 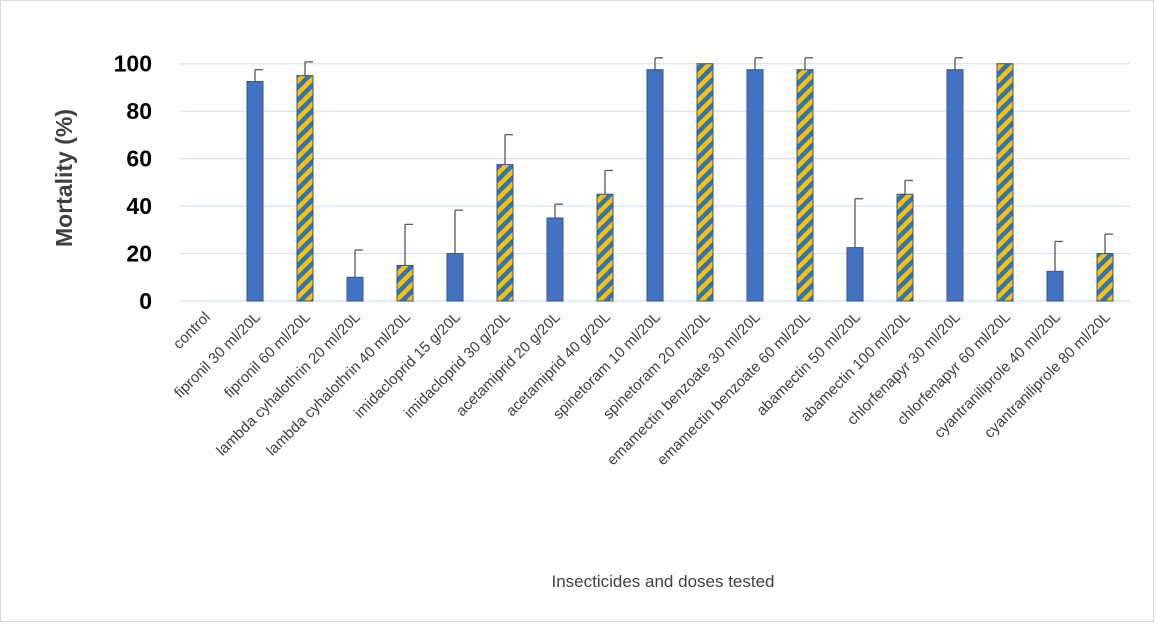 I want to click on x-tick-label: fipronil 60 ml/20L, so click(x=267, y=355).